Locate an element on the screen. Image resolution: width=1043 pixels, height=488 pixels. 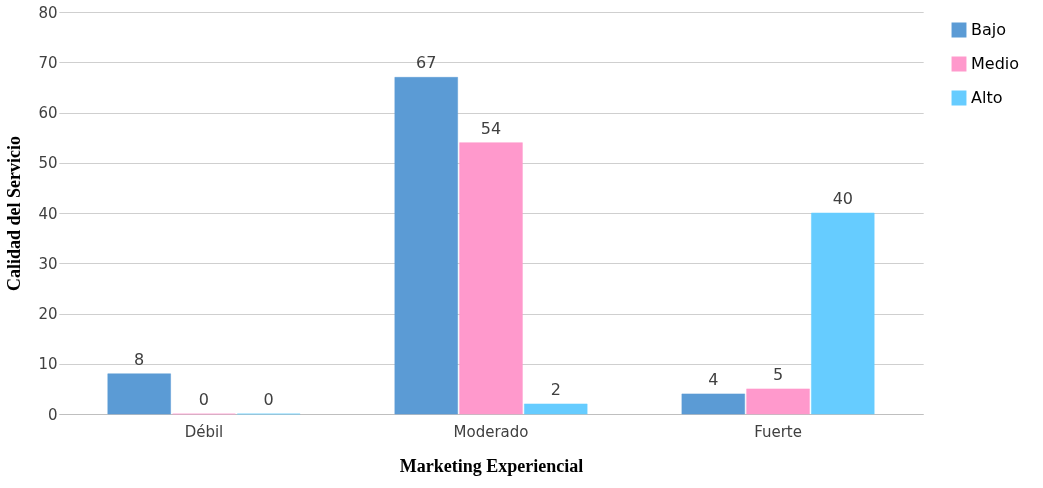
y-axis-title: Calidad del Servicio is located at coordinates (14, 213).